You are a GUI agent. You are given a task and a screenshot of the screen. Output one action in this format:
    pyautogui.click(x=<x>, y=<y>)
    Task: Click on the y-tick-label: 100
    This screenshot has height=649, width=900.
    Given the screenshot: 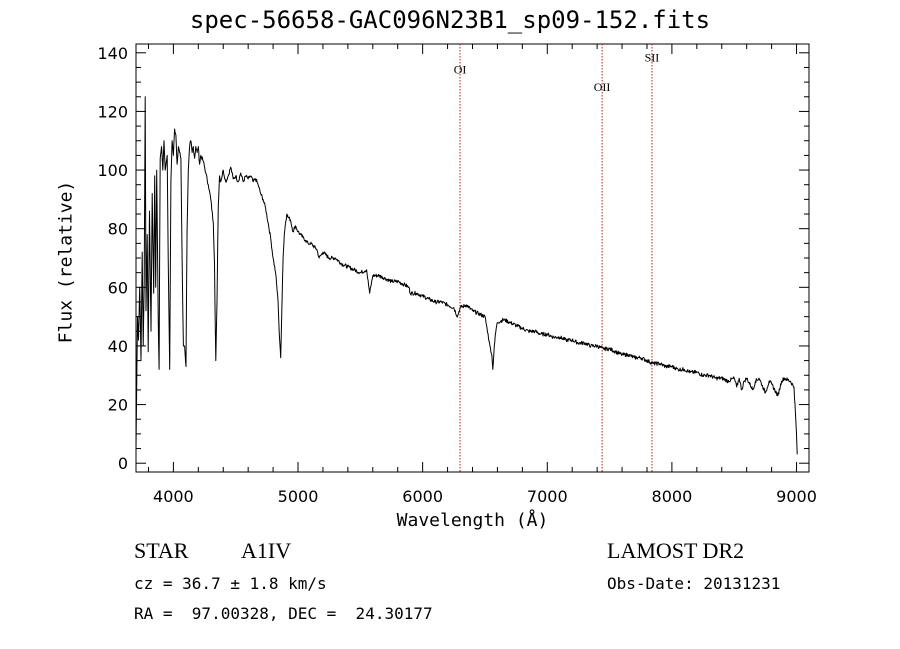 What is the action you would take?
    pyautogui.click(x=112, y=170)
    